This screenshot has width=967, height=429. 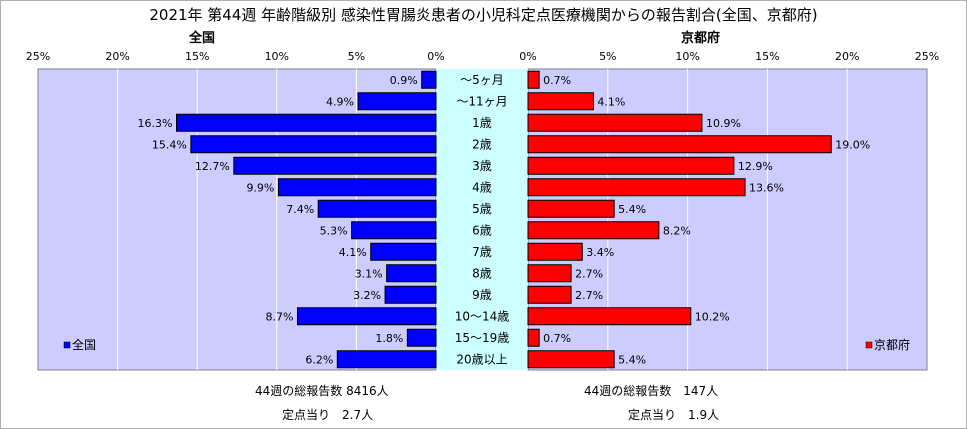 What do you see at coordinates (600, 252) in the screenshot?
I see `kyoto-data-label: 3.4%` at bounding box center [600, 252].